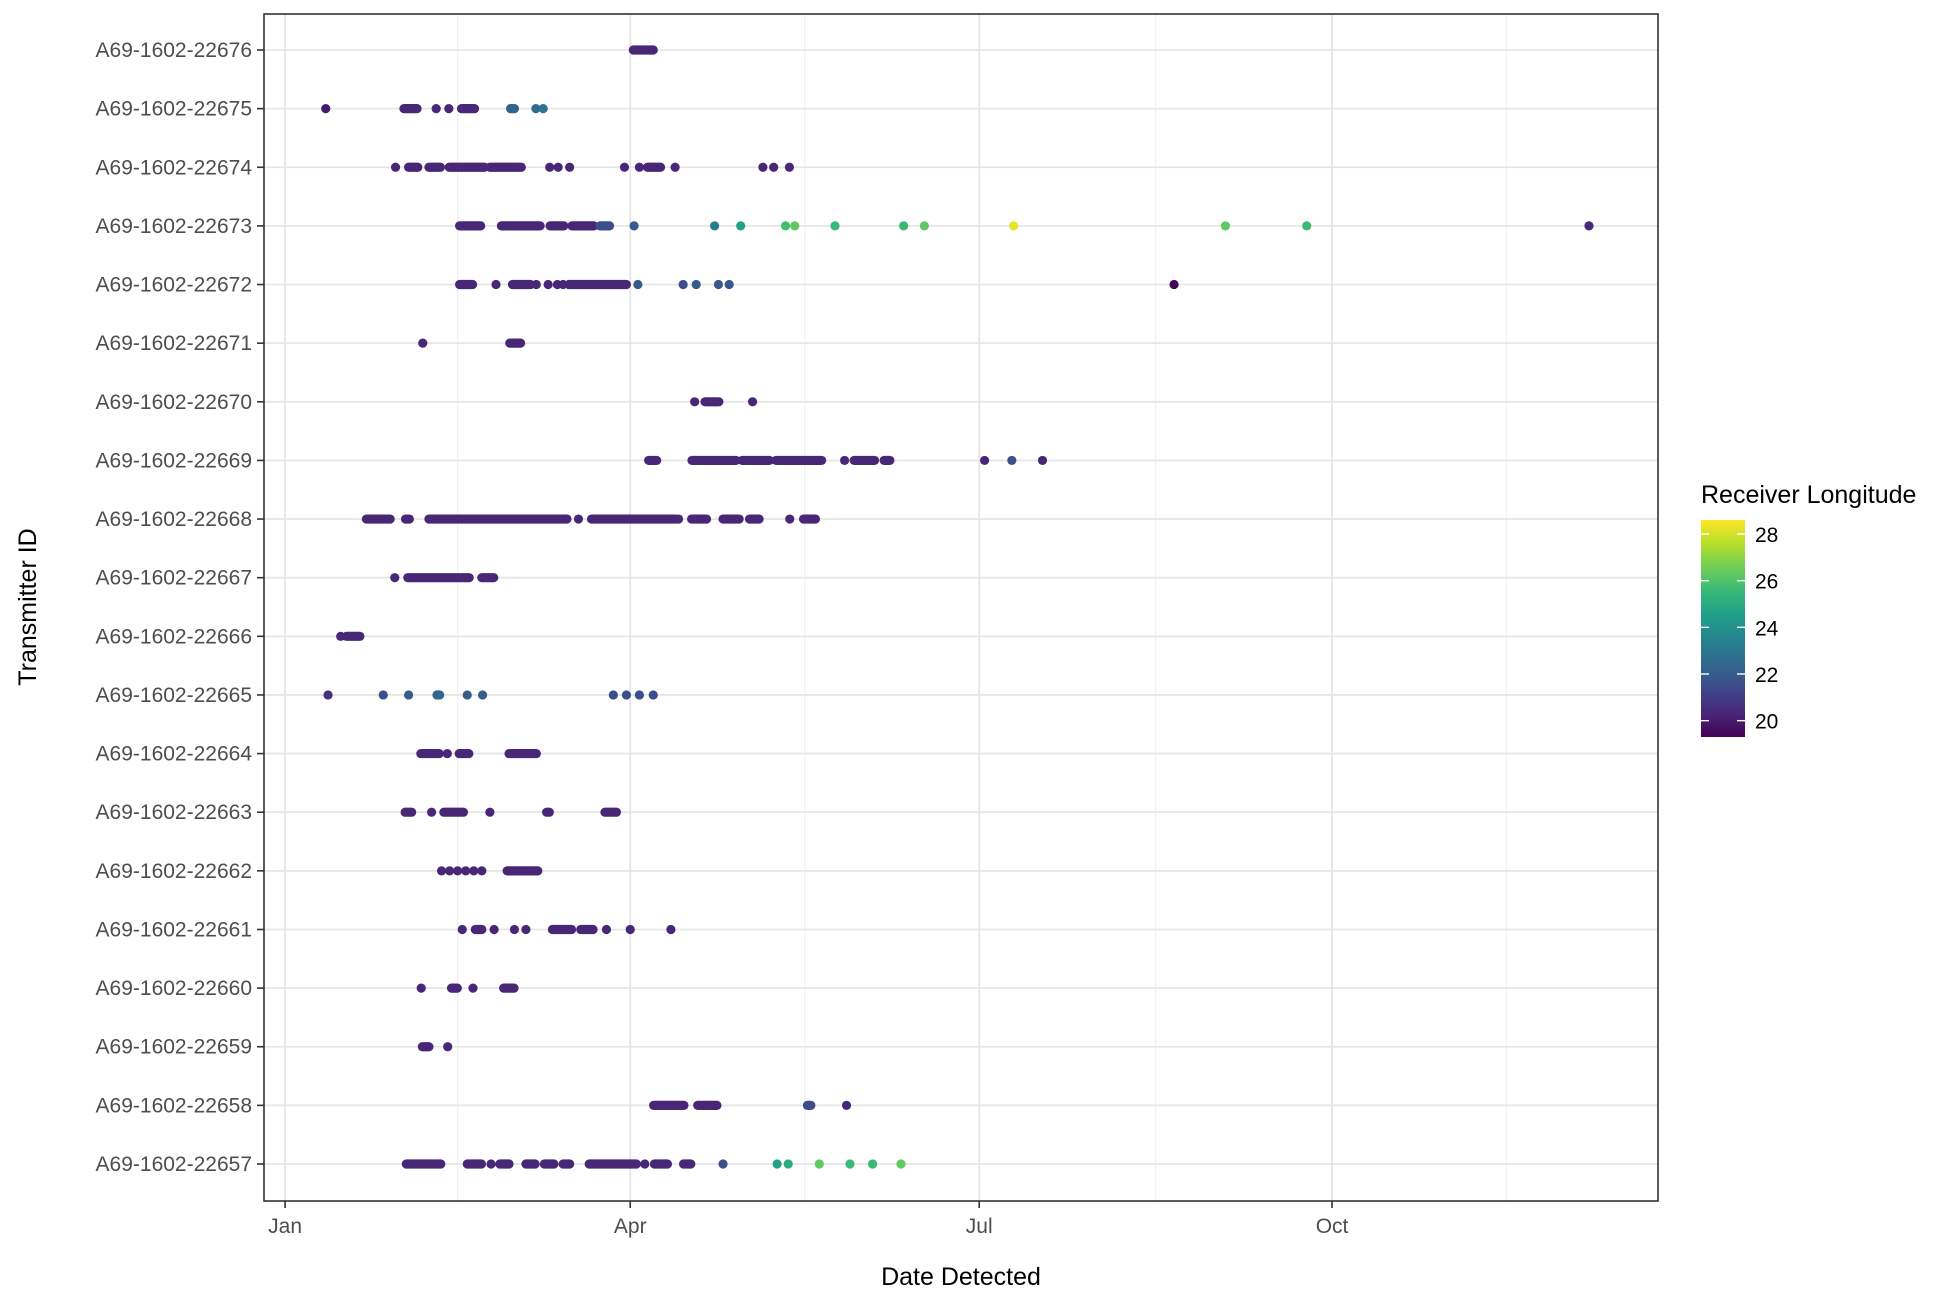 This screenshot has height=1294, width=1949. What do you see at coordinates (1808, 495) in the screenshot?
I see `legend-title: Receiver Longitude` at bounding box center [1808, 495].